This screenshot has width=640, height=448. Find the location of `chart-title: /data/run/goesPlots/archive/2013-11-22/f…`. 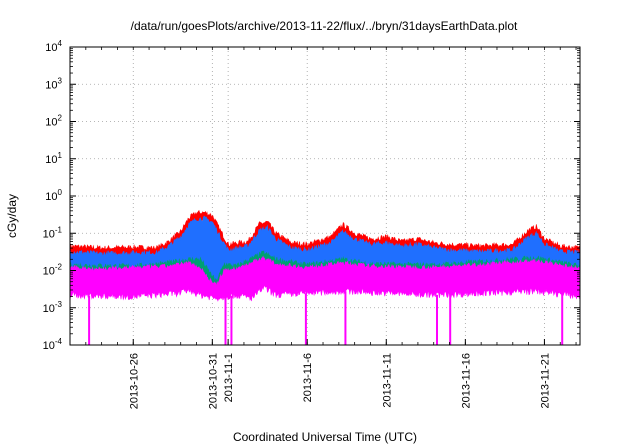

chart-title: /data/run/goesPlots/archive/2013-11-22/f… is located at coordinates (324, 26).